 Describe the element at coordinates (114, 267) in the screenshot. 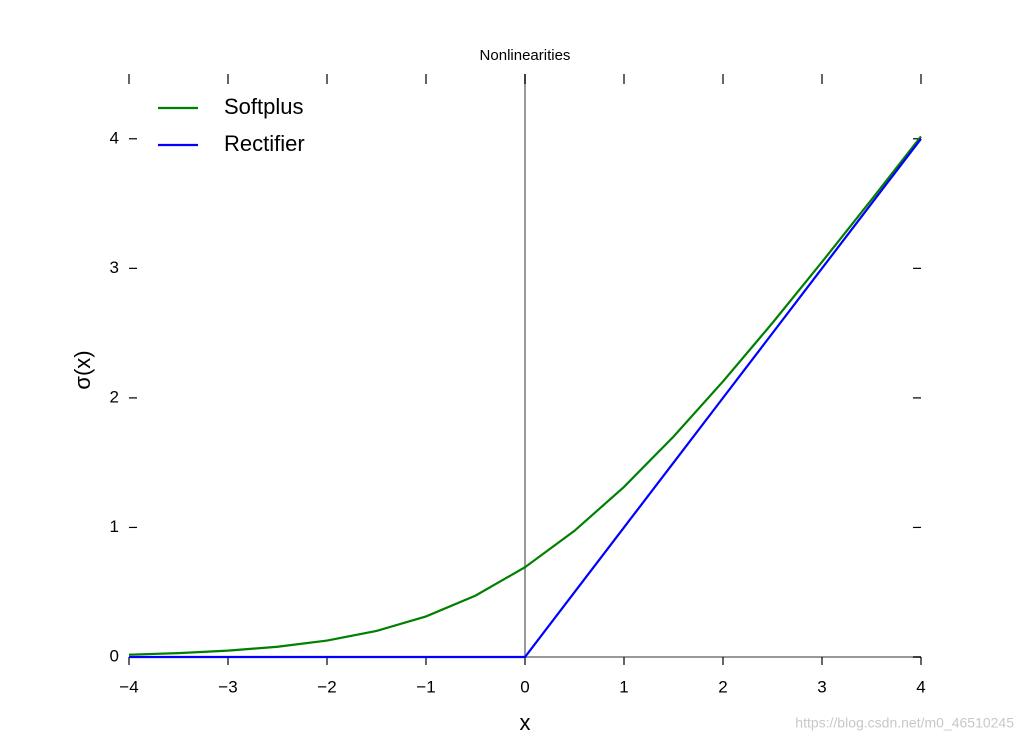

I see `y-tick-label: 3` at that location.